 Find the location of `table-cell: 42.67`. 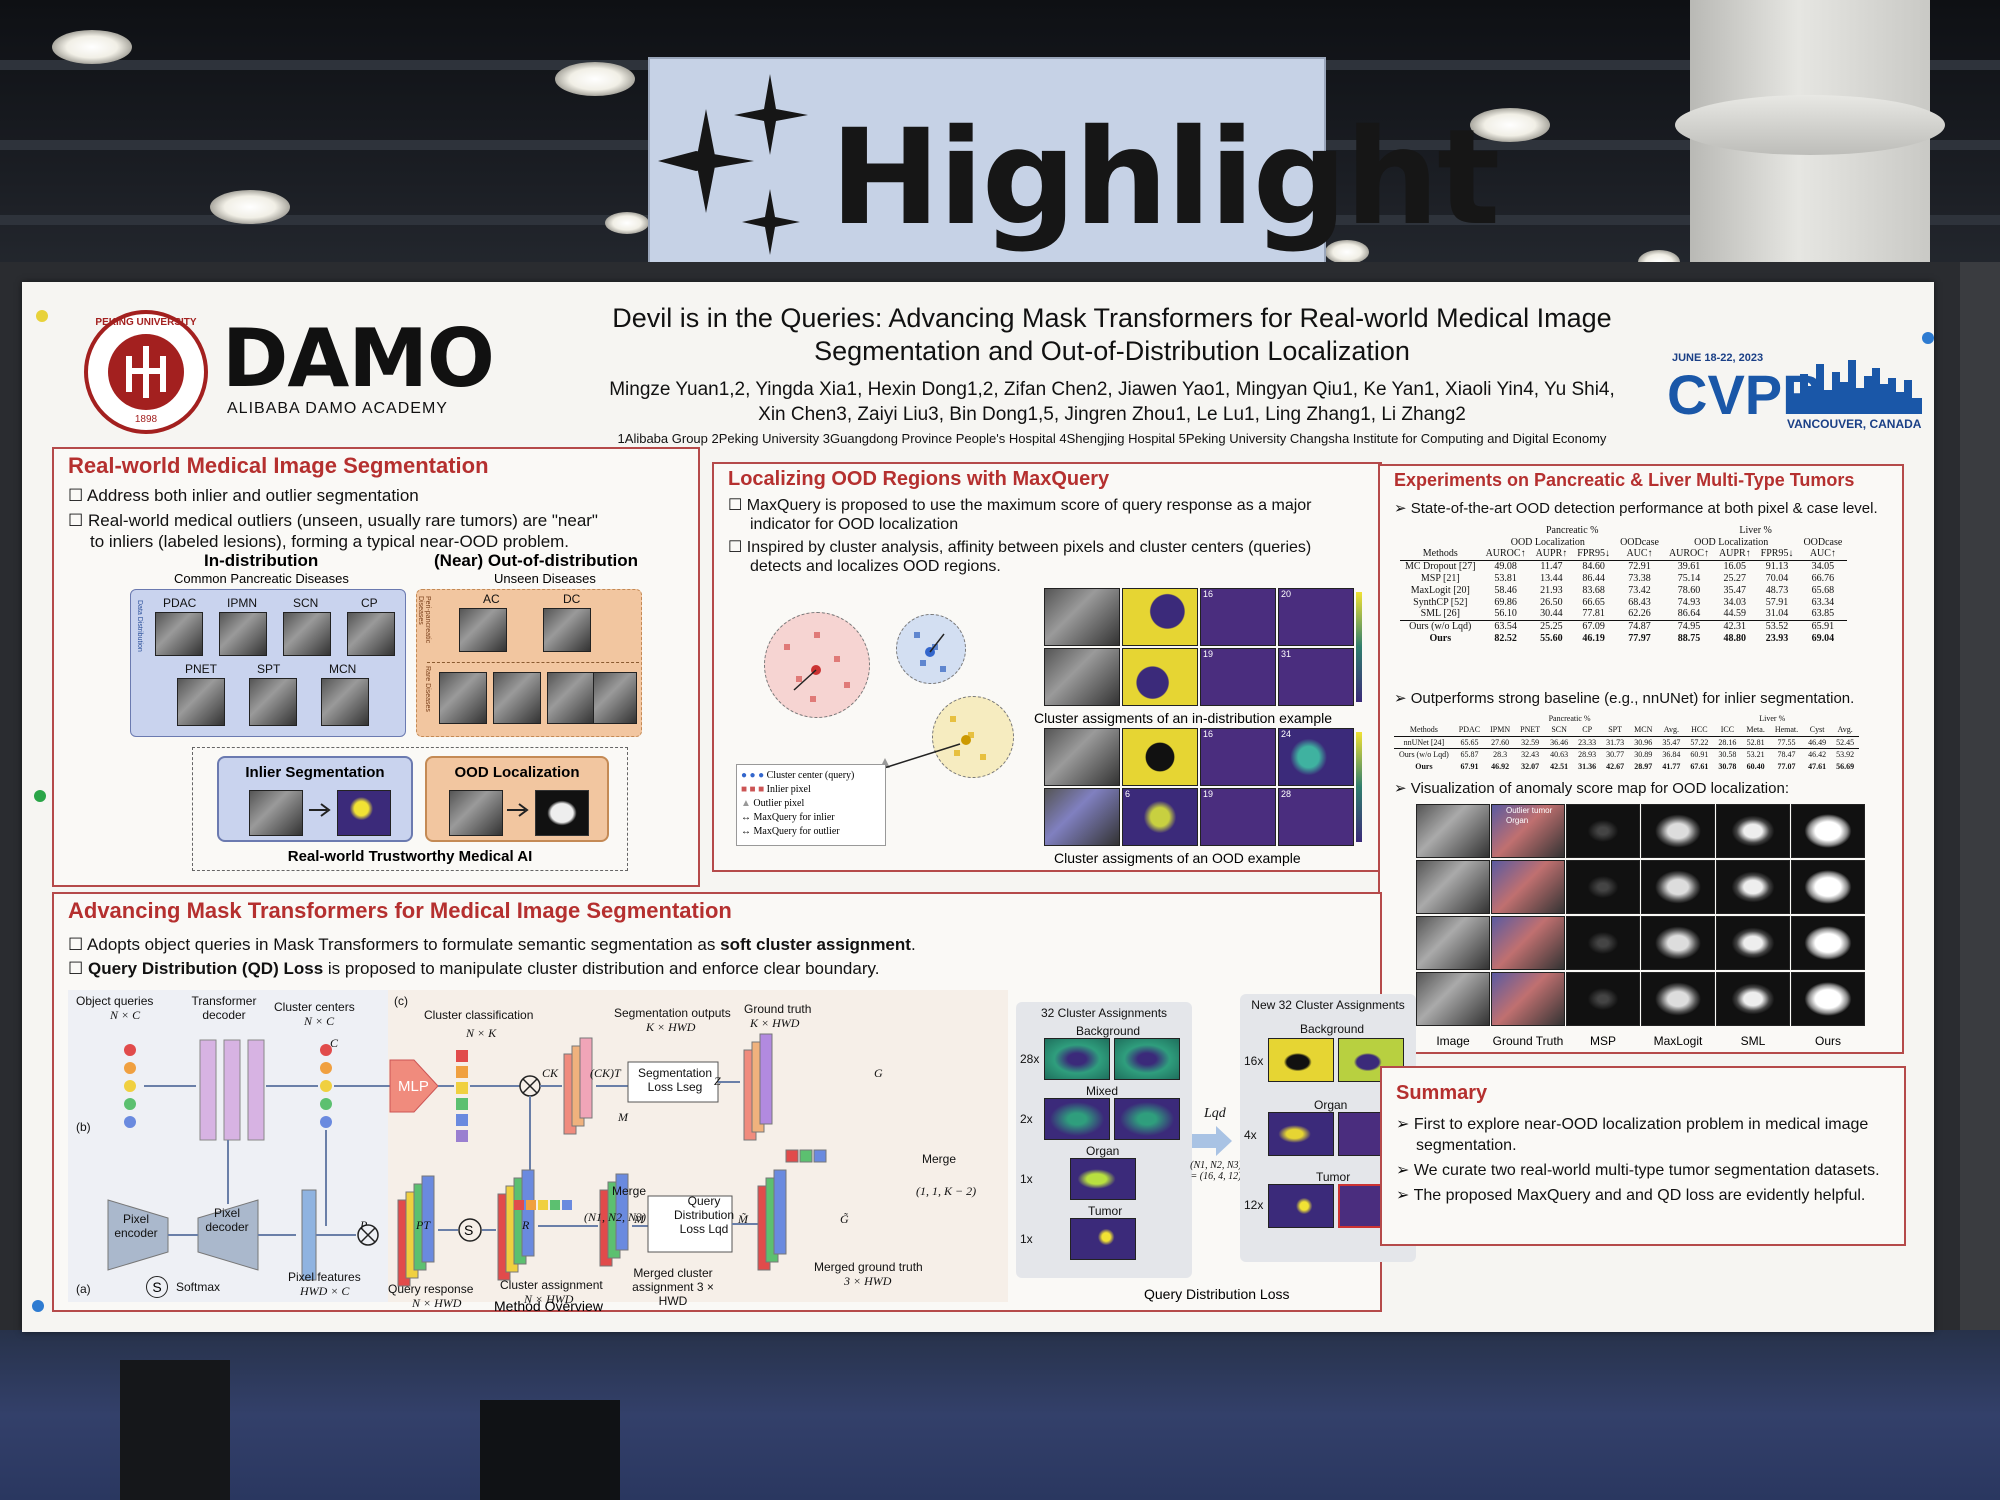

table-cell: 42.67 is located at coordinates (1615, 766).